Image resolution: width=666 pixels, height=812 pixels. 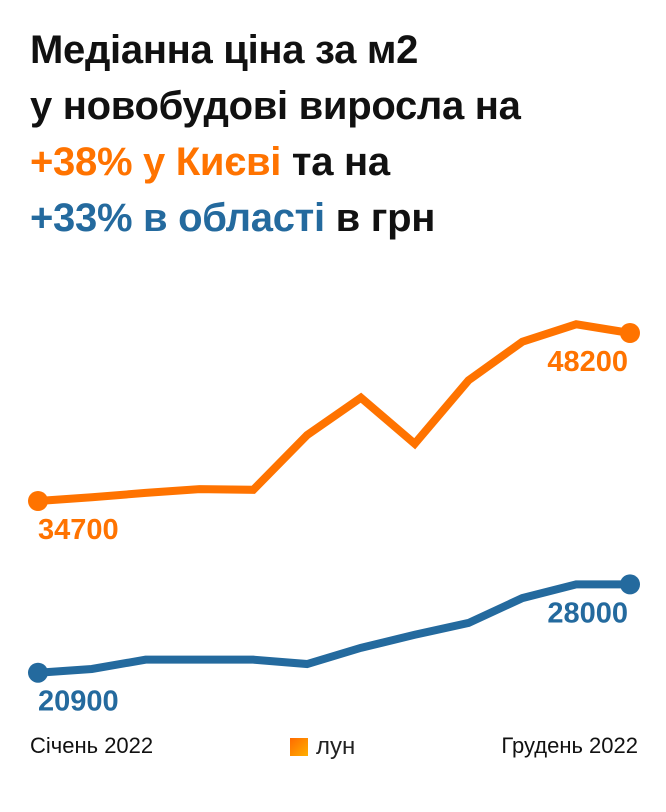 What do you see at coordinates (569, 745) in the screenshot?
I see `x-end-label: Грудень 2022` at bounding box center [569, 745].